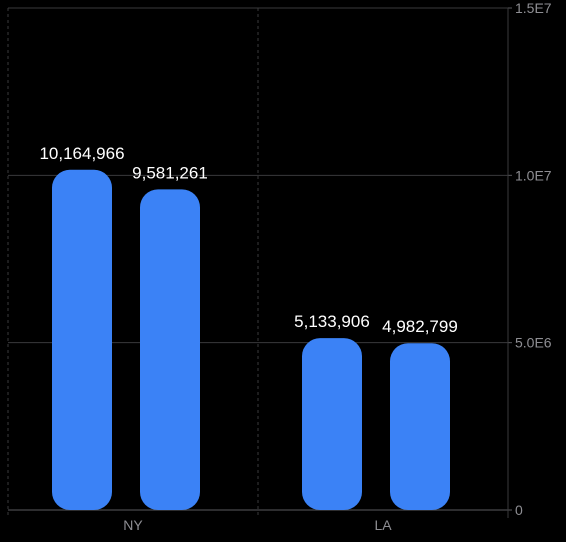  I want to click on data-label: 9,581,261, so click(170, 172).